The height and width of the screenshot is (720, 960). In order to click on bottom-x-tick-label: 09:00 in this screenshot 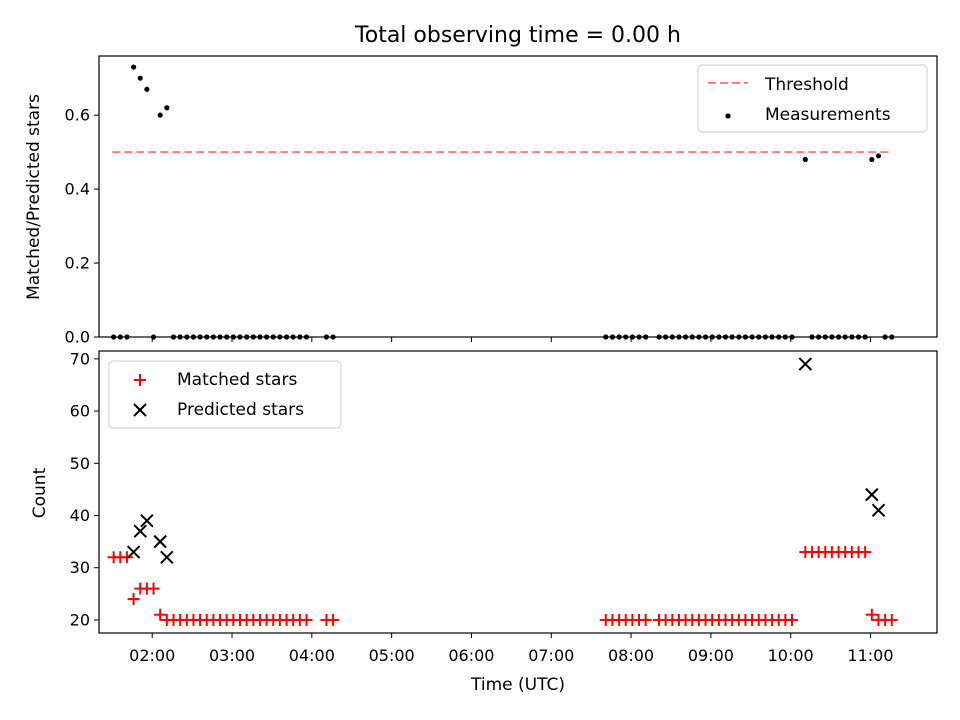, I will do `click(711, 655)`.